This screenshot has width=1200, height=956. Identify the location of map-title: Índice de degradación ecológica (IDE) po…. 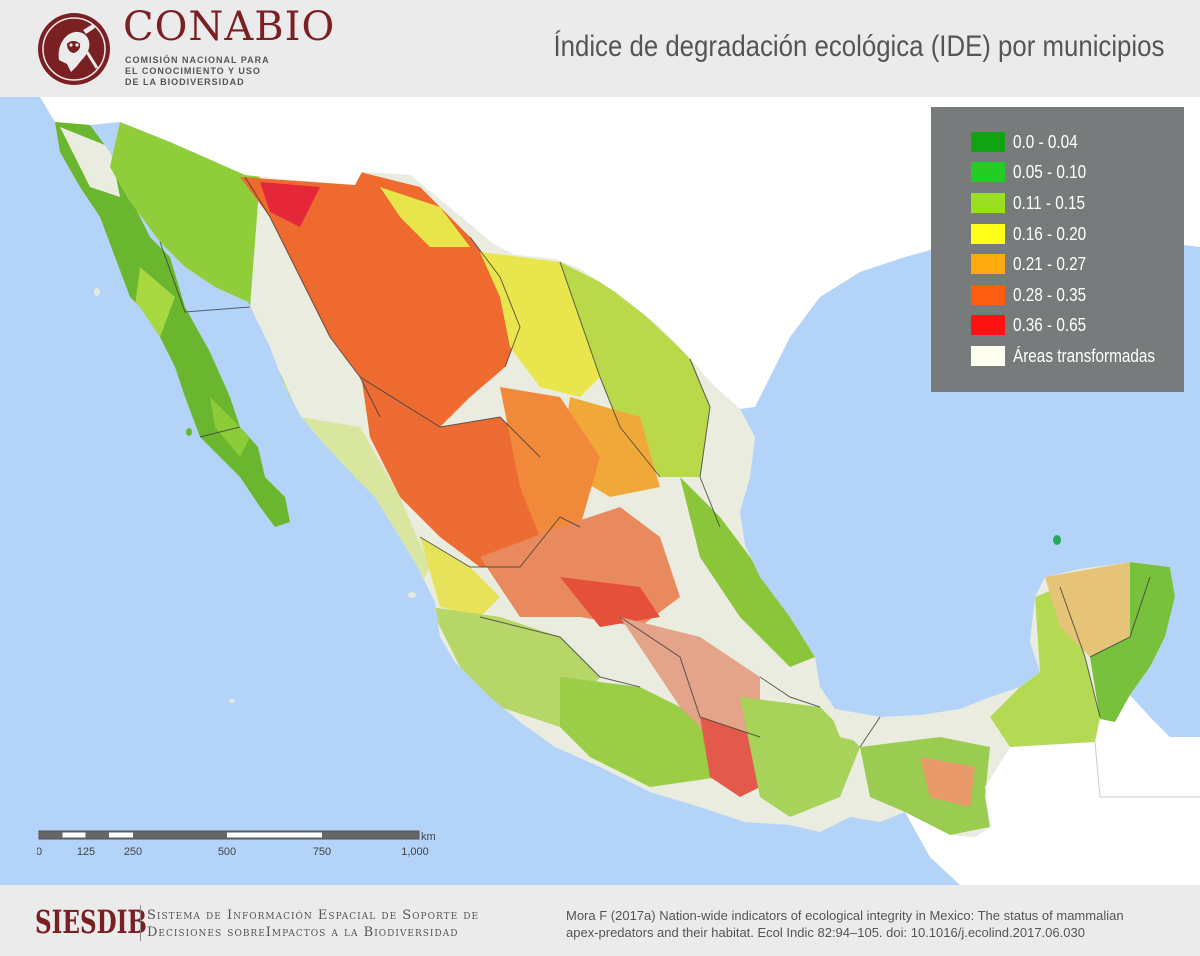
(858, 46).